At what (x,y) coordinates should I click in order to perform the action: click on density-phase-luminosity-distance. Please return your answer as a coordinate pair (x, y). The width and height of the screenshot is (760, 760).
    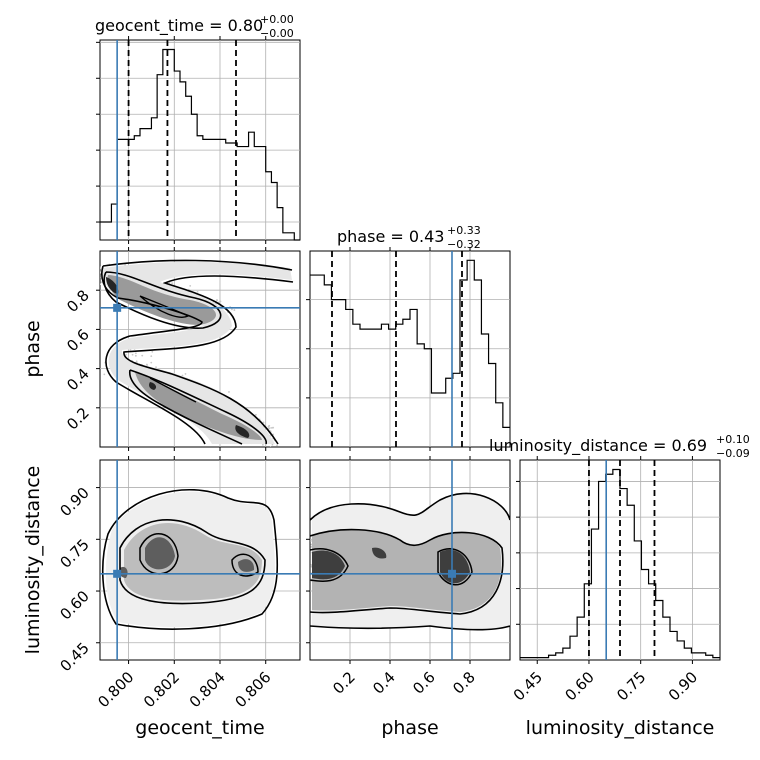
    Looking at the image, I should click on (410, 561).